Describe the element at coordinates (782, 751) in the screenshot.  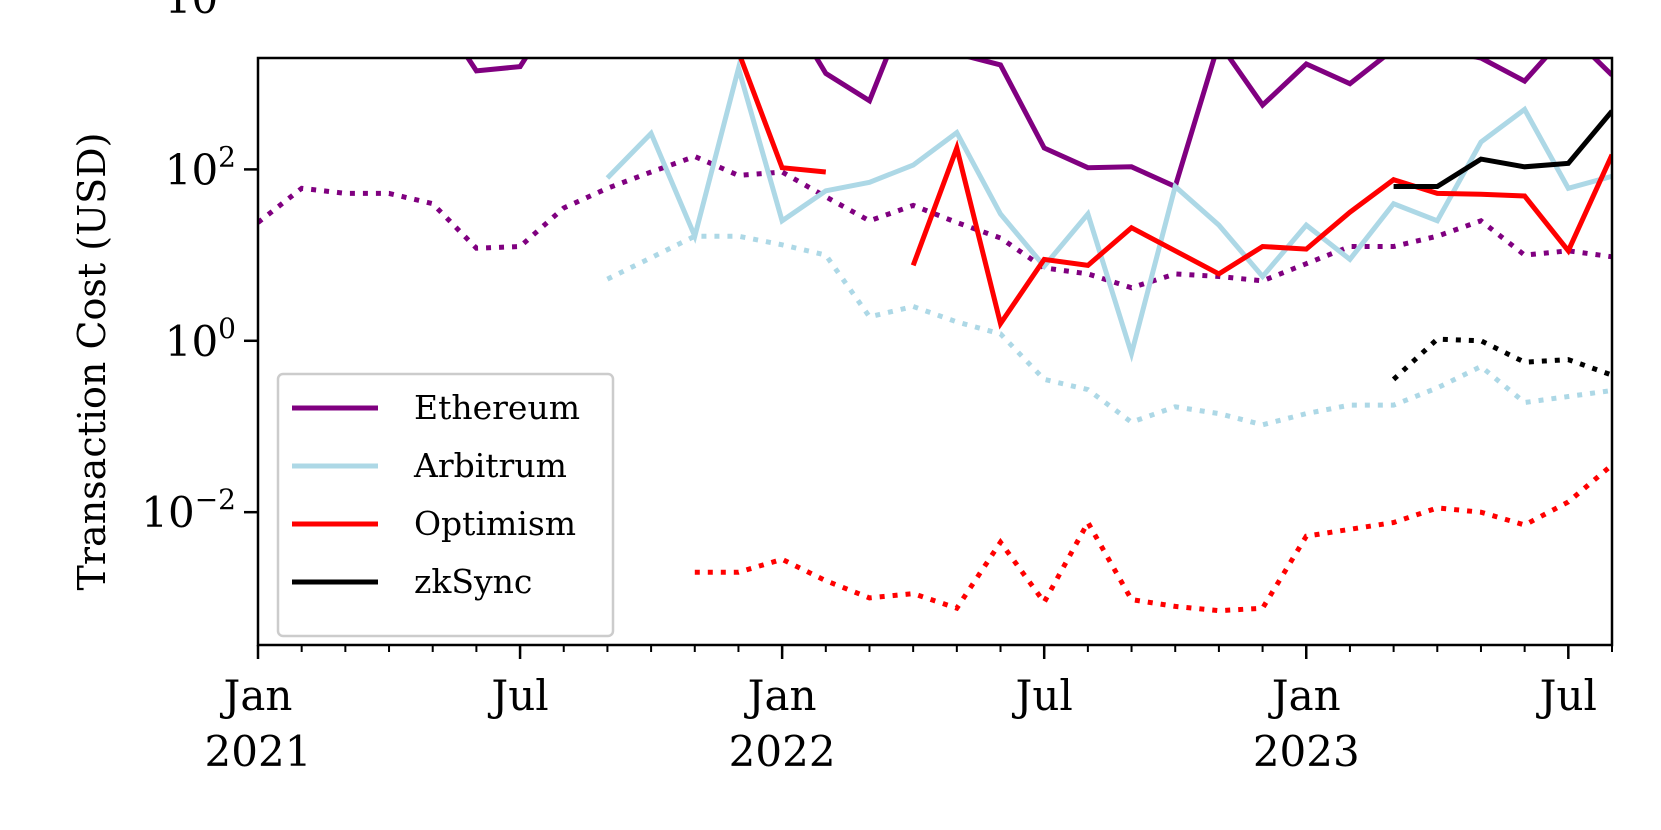
I see `x-tick-year-label: 2022` at that location.